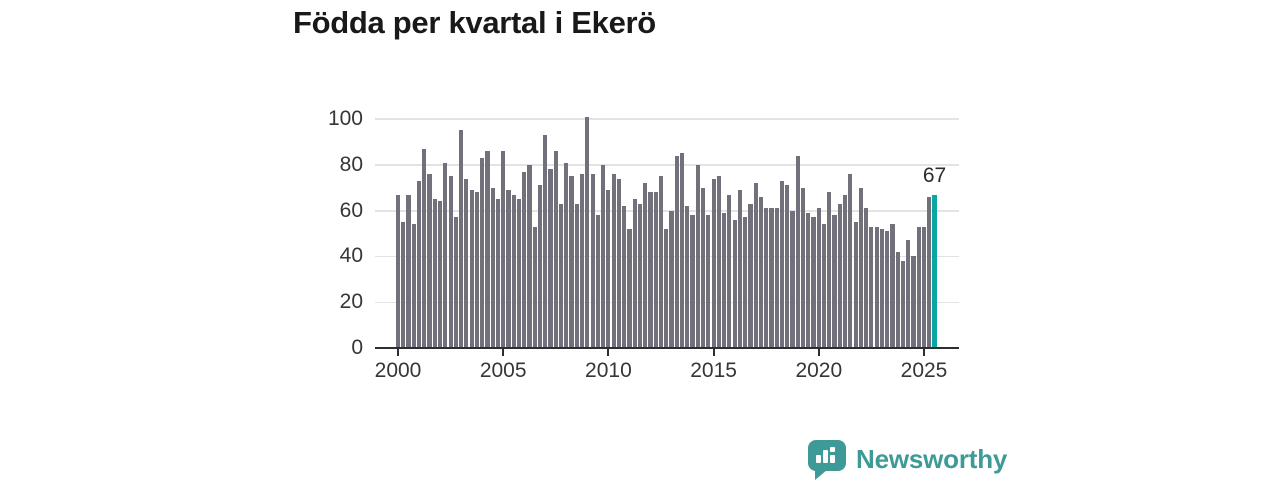 This screenshot has height=480, width=1280. I want to click on last-bar-value-label: 67, so click(934, 175).